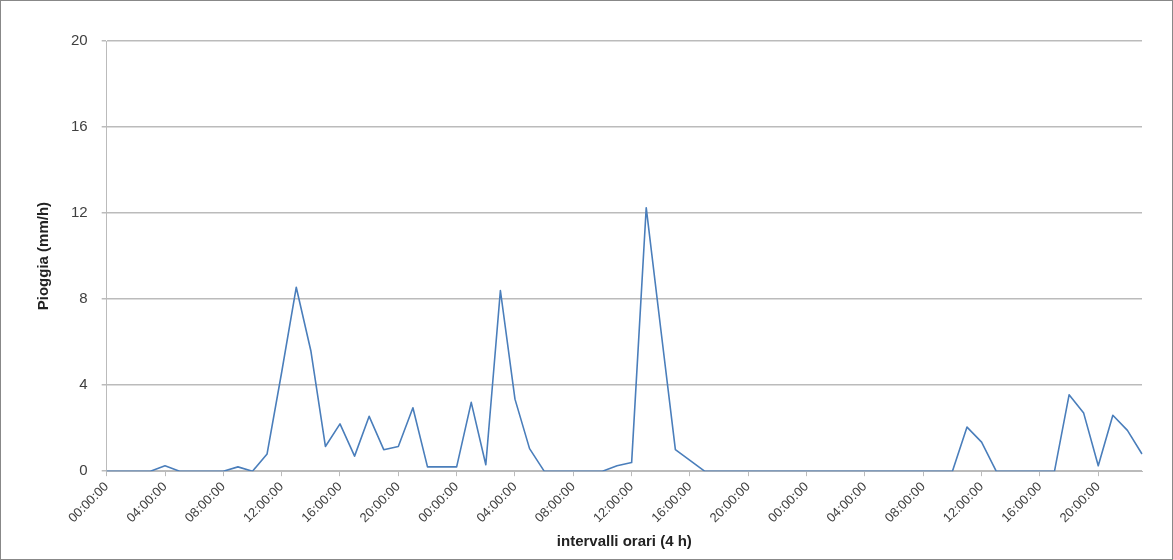 This screenshot has width=1173, height=560. I want to click on y-tick-label: 16, so click(79, 126).